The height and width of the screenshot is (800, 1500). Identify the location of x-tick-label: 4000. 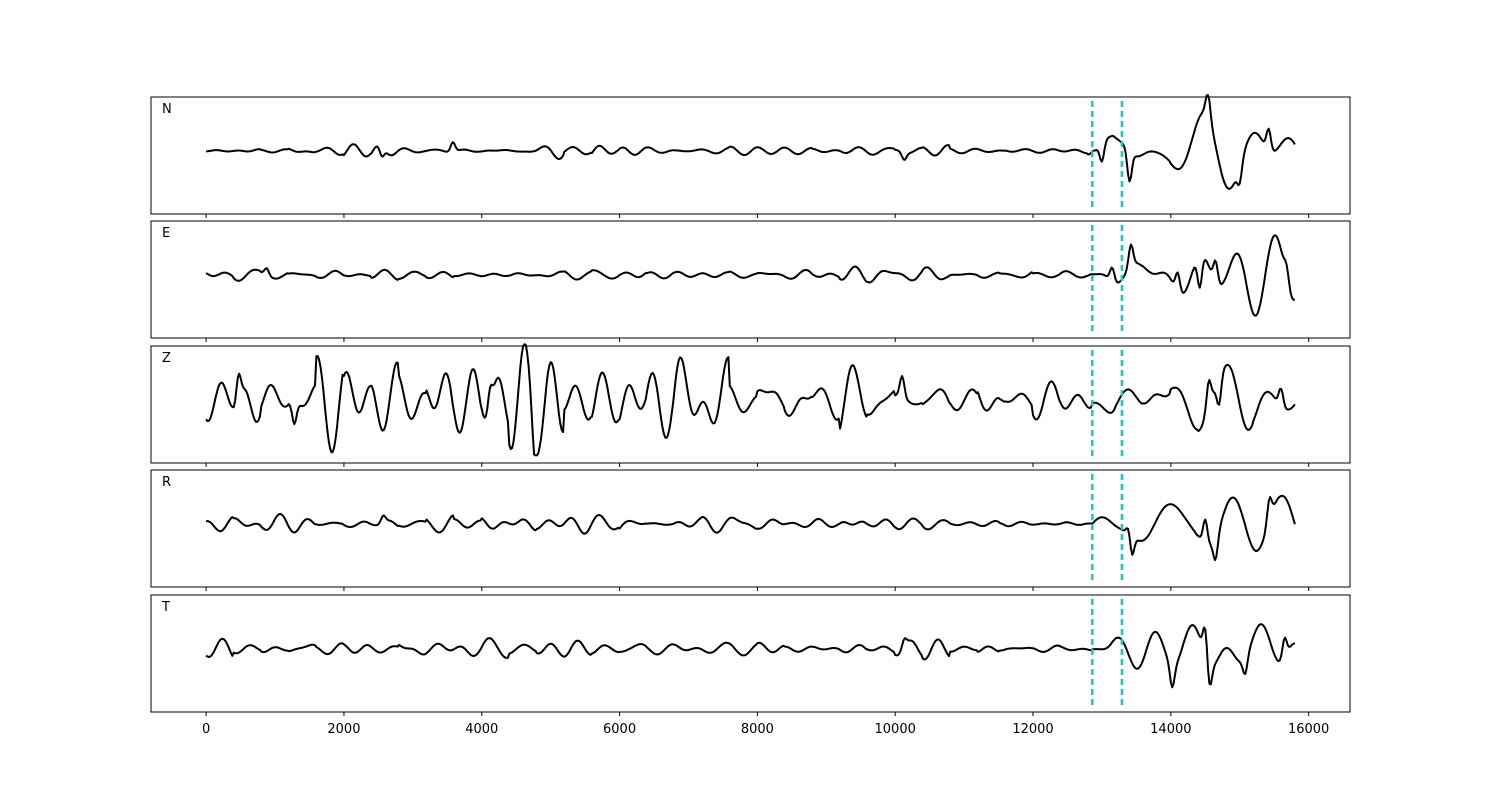
(481, 729).